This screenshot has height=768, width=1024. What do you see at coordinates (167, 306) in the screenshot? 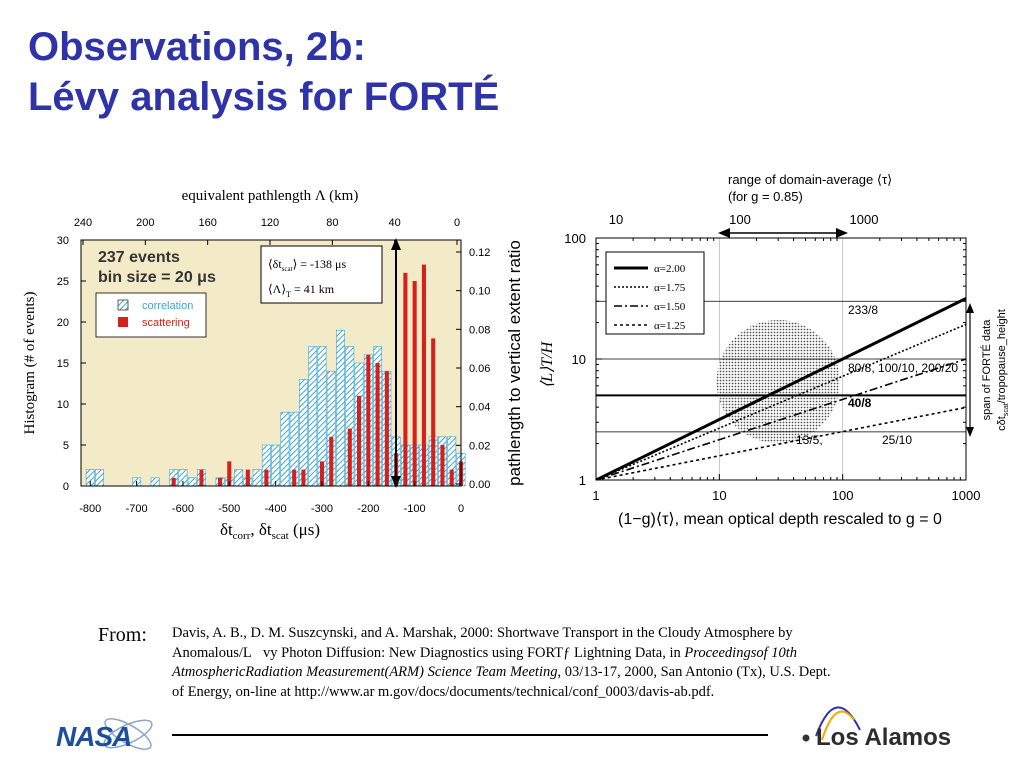
I see `legend-label-correlation: correlation` at bounding box center [167, 306].